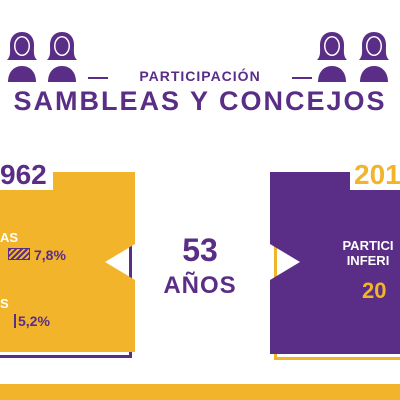 This screenshot has width=400, height=400. I want to click on right-caption-line: INFERI, so click(368, 260).